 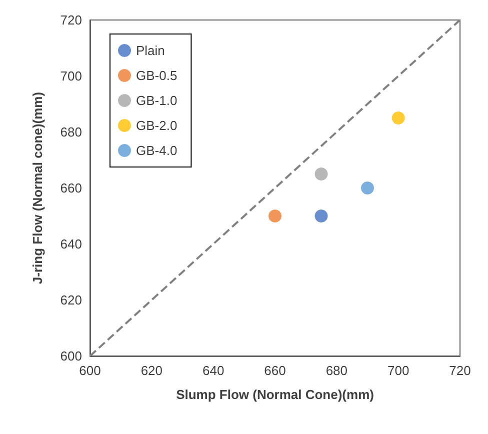 What do you see at coordinates (37, 188) in the screenshot?
I see `y-axis-title: J-ring Flow (Normal cone)(mm)` at bounding box center [37, 188].